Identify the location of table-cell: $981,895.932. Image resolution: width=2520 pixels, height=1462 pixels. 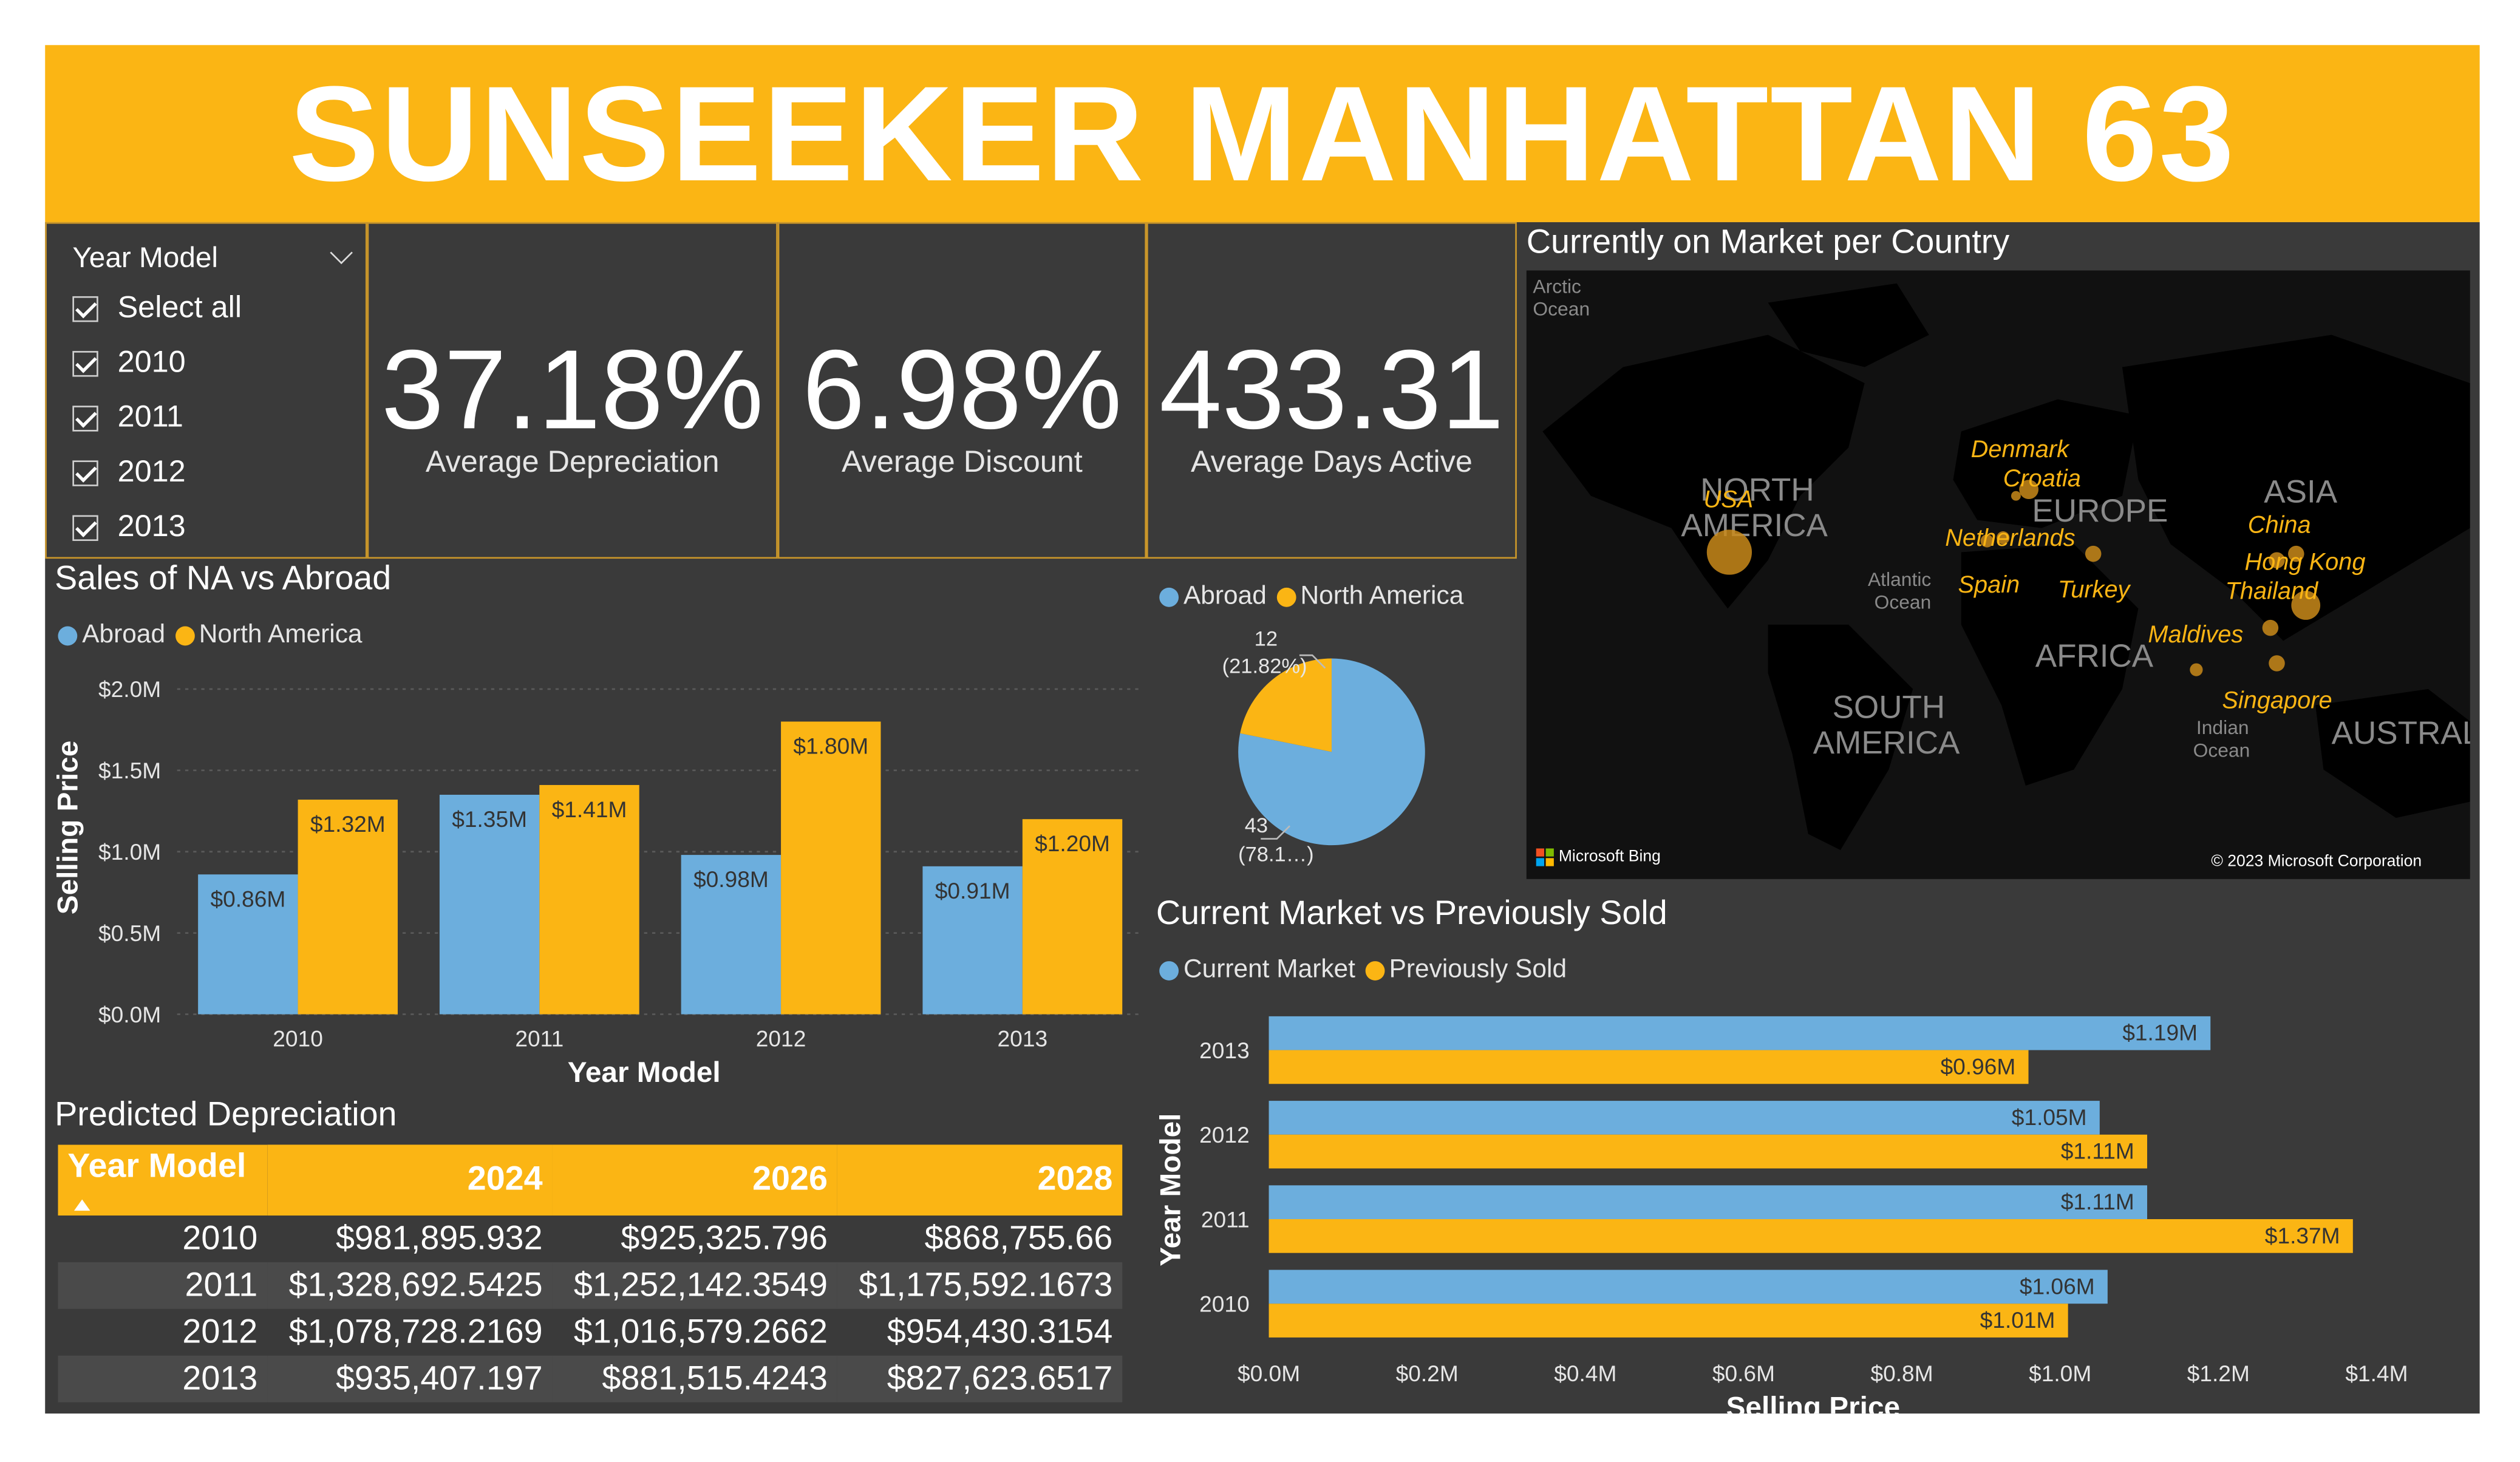
(439, 1238).